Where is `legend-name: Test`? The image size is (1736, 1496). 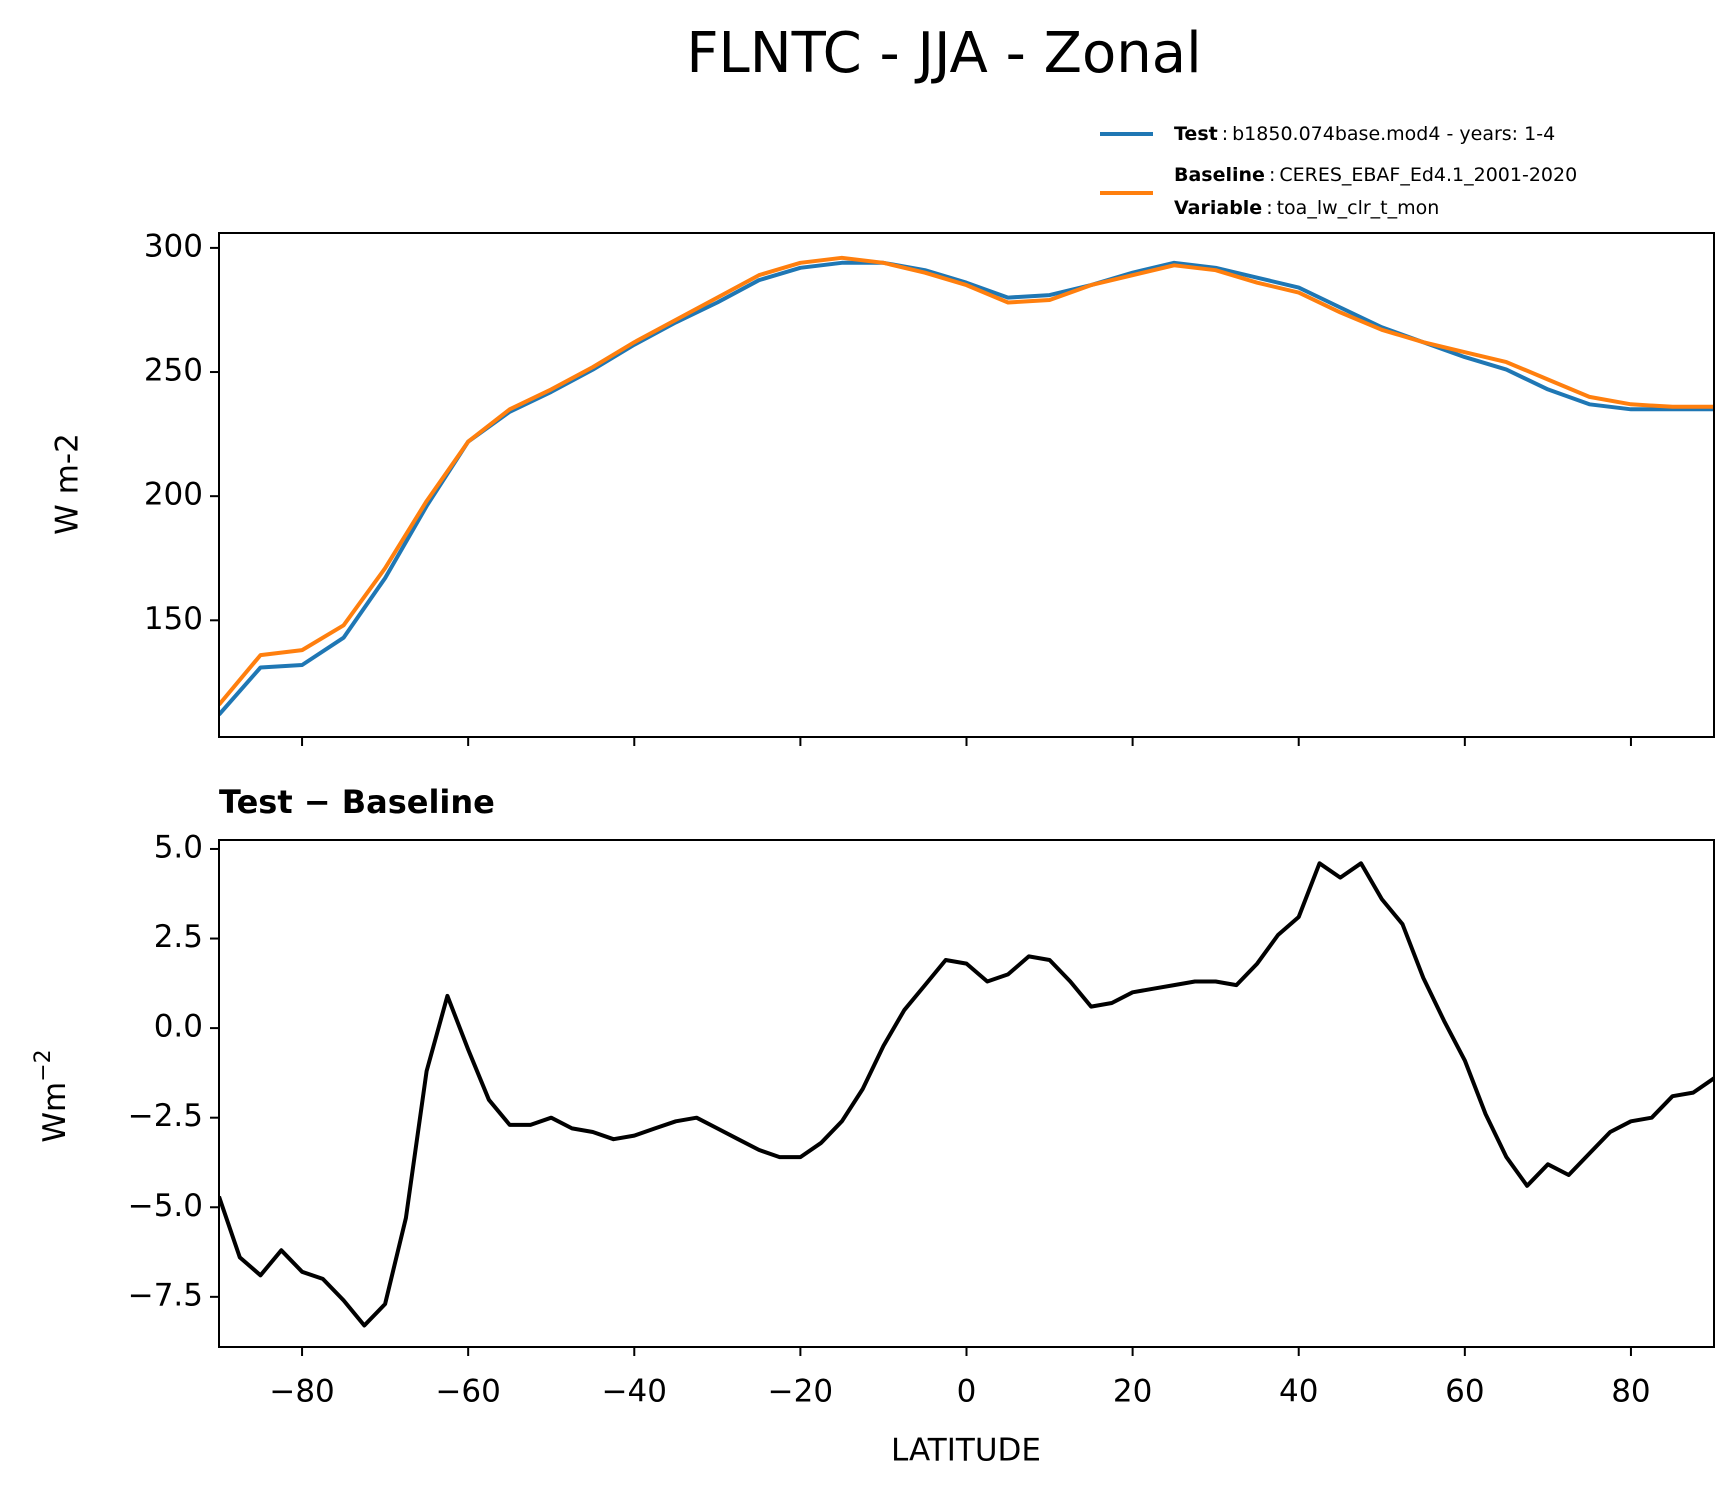
legend-name: Test is located at coordinates (1196, 134).